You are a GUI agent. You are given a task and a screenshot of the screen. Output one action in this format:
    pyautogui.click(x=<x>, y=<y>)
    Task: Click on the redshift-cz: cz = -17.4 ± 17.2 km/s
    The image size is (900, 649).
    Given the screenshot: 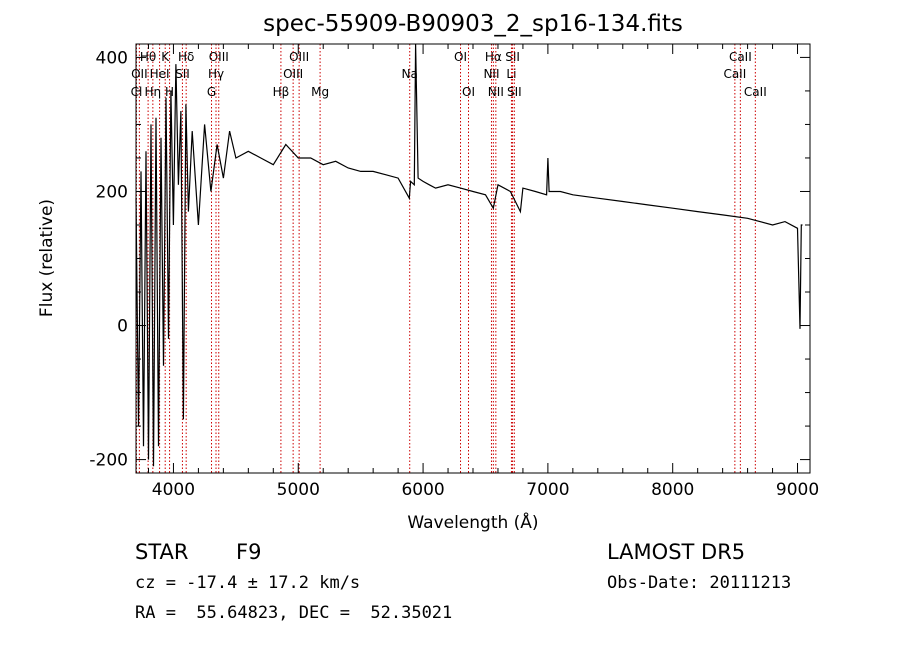 What is the action you would take?
    pyautogui.click(x=248, y=583)
    